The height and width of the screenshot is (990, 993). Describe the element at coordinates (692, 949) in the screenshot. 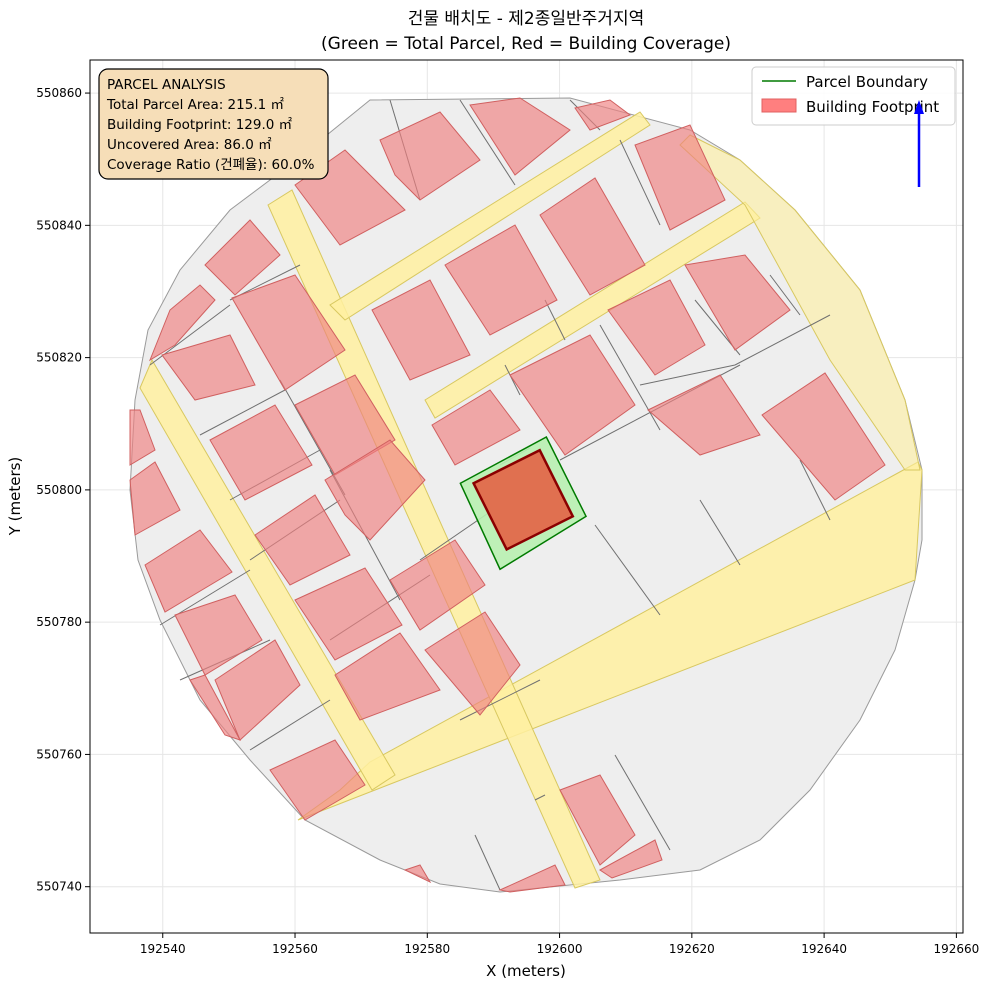

I see `x-tick-label: 192620` at that location.